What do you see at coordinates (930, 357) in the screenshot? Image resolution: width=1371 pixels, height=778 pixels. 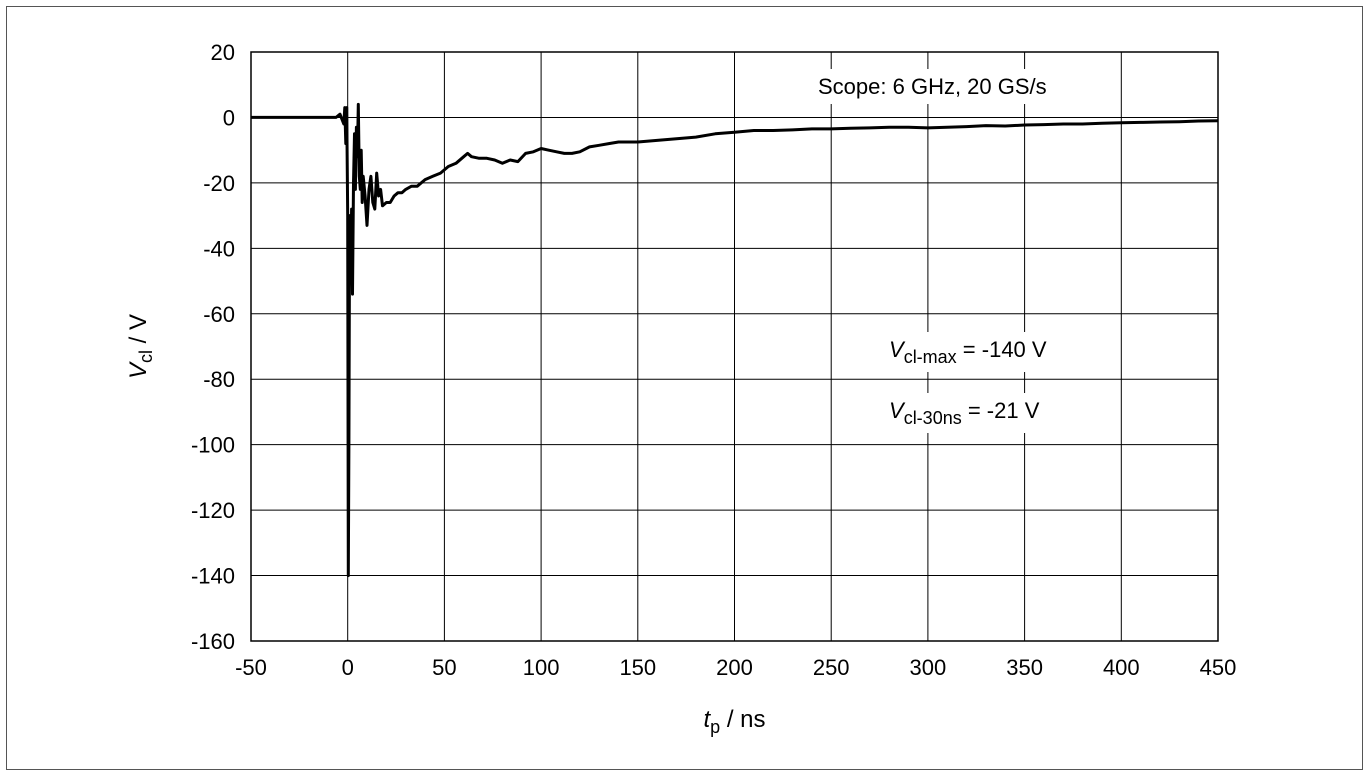 I see `vmax-subscript: cl-max` at bounding box center [930, 357].